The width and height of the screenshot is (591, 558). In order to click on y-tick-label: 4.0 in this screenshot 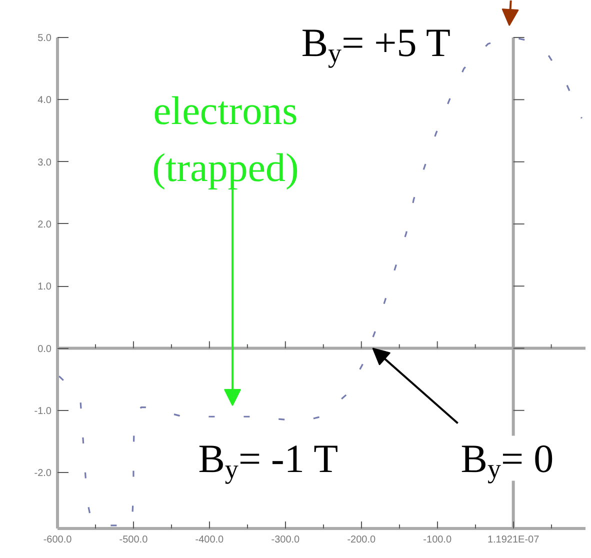, I will do `click(45, 100)`.